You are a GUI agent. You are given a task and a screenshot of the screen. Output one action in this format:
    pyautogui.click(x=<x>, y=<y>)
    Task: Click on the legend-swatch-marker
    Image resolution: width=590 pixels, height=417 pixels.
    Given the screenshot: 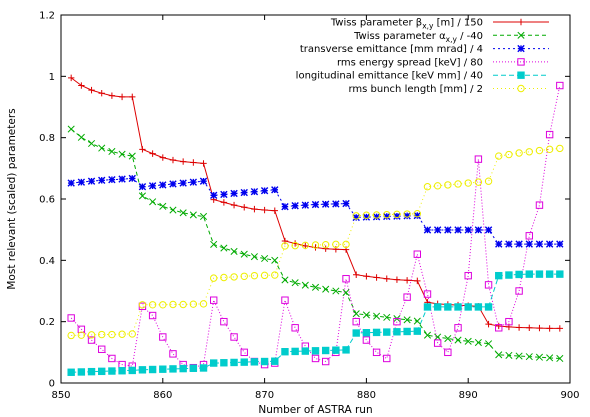 What is the action you would take?
    pyautogui.click(x=521, y=22)
    